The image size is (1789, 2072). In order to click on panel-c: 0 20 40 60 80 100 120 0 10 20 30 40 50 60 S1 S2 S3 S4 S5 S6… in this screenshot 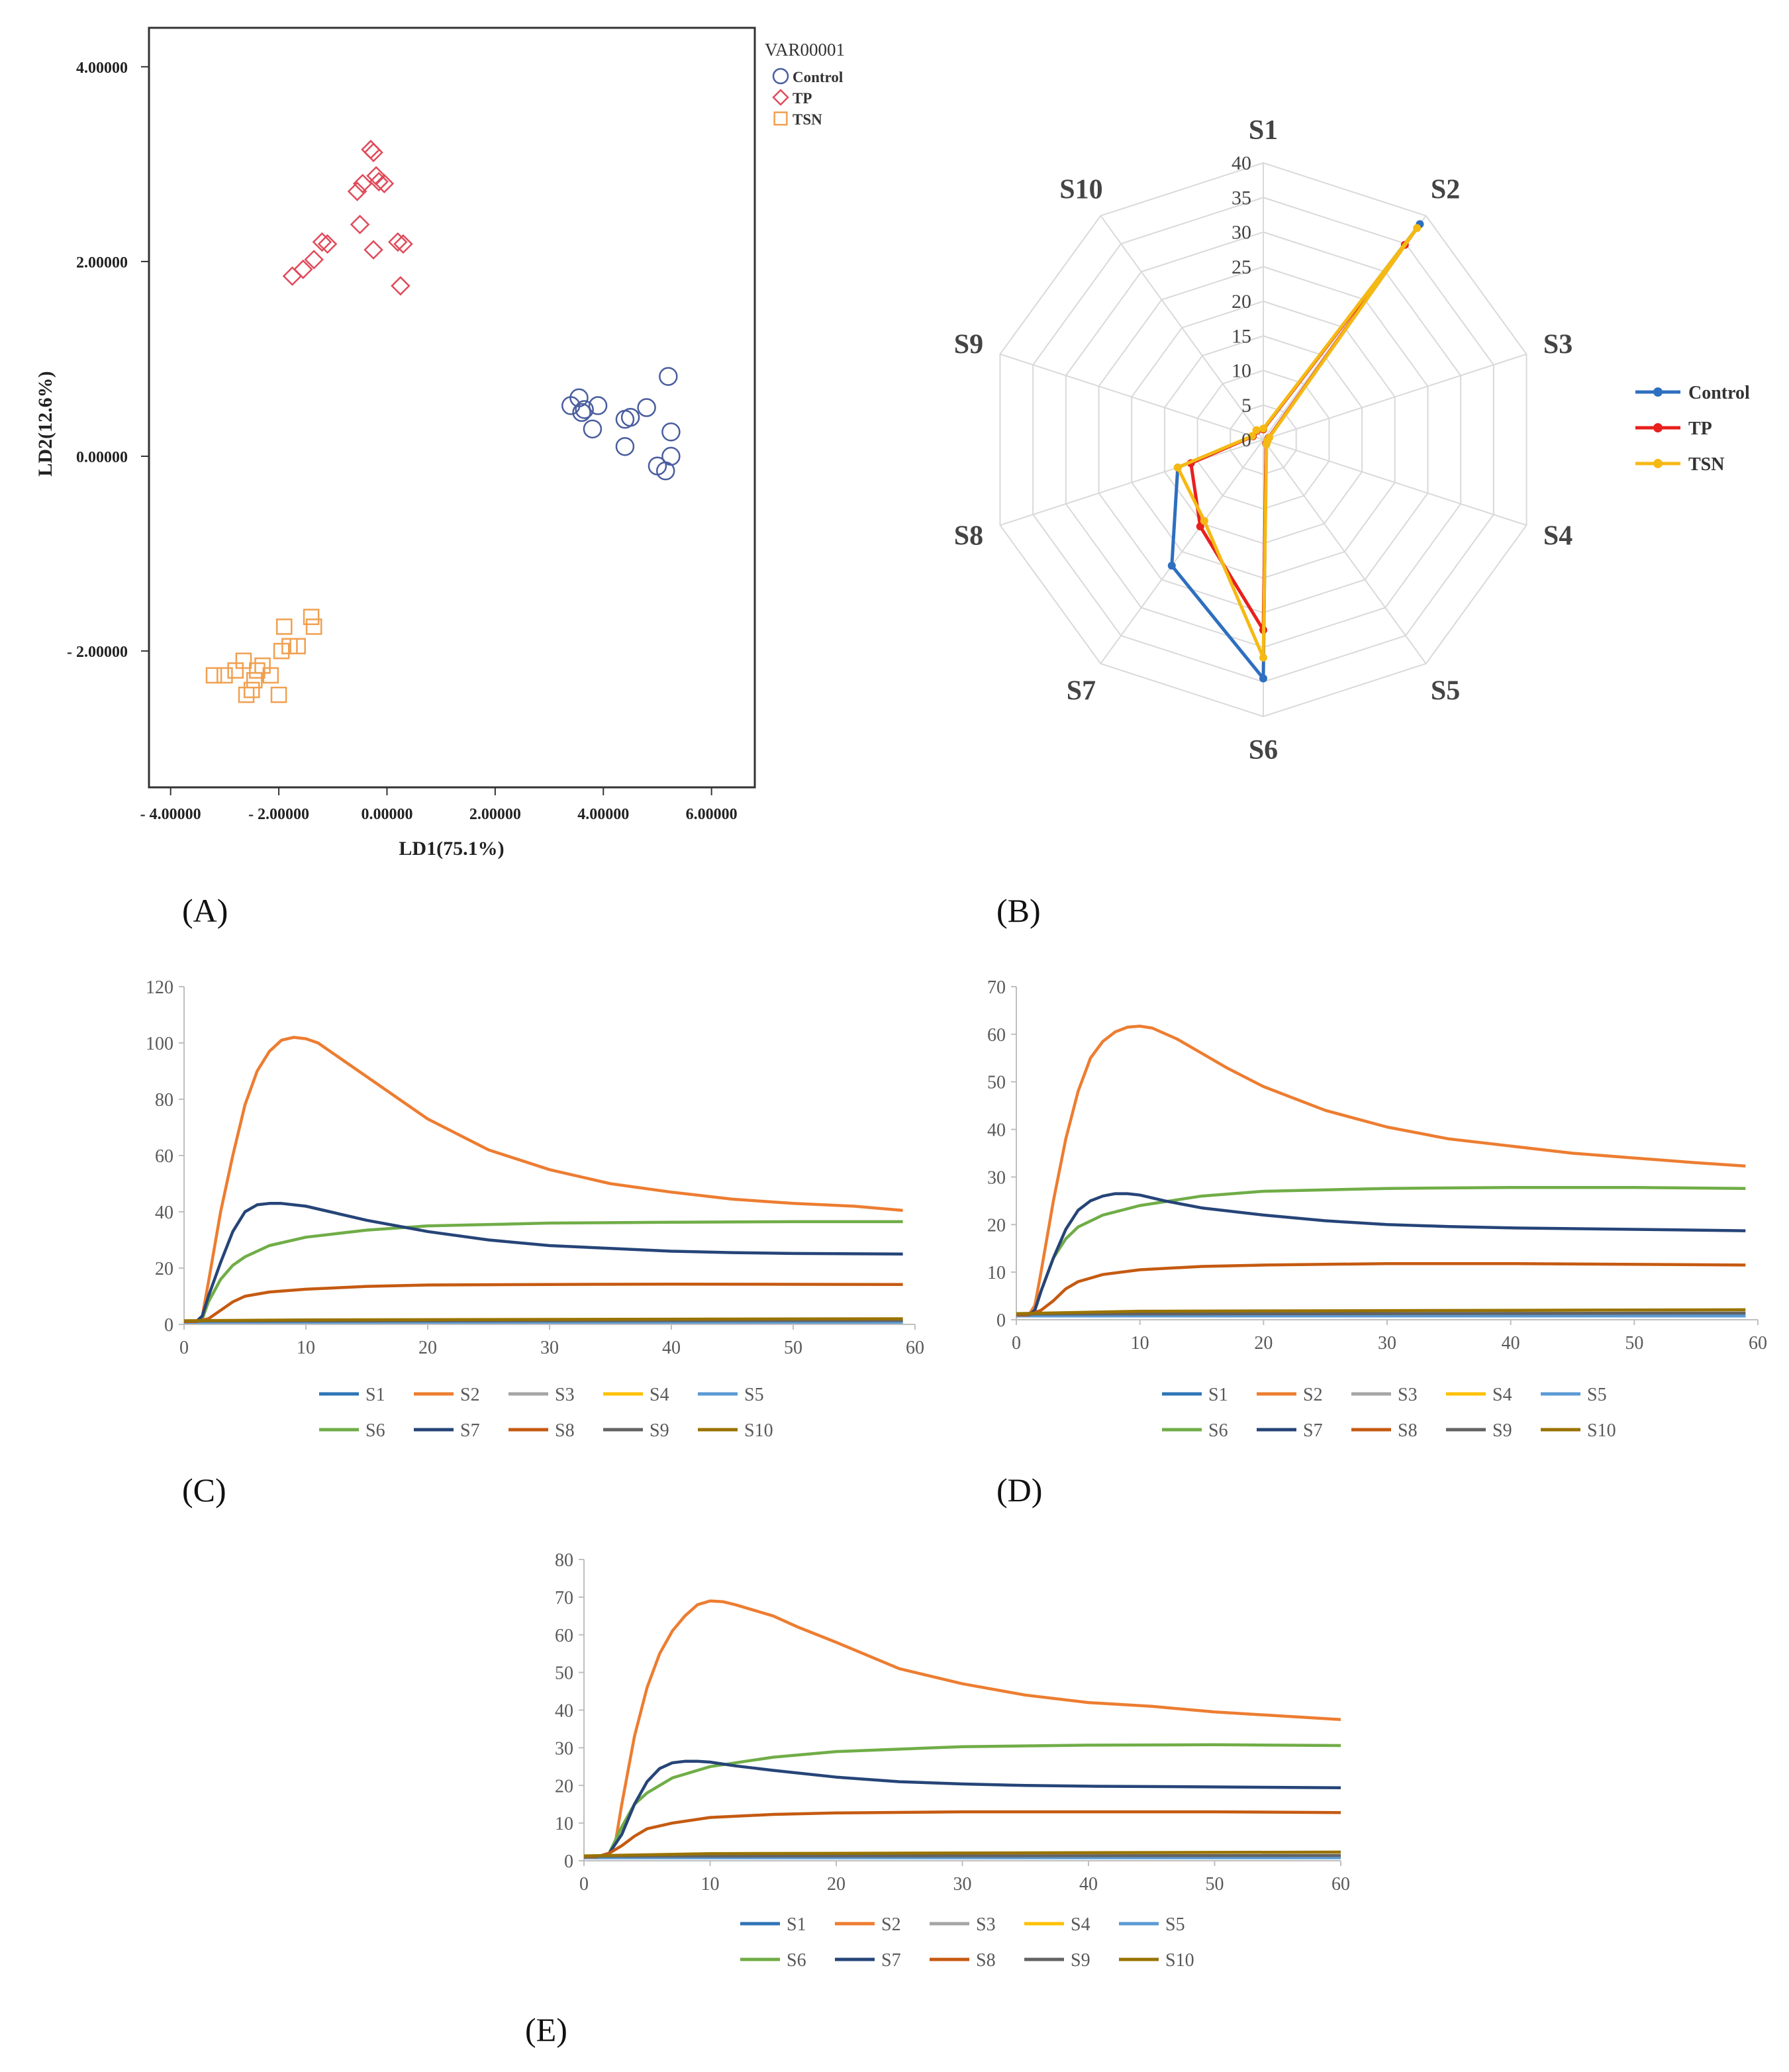, I will do `click(535, 1209)`.